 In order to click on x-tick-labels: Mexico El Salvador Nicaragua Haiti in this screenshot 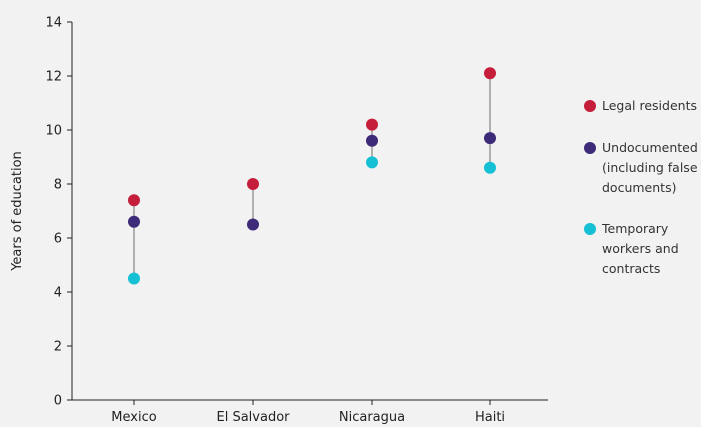, I will do `click(308, 417)`.